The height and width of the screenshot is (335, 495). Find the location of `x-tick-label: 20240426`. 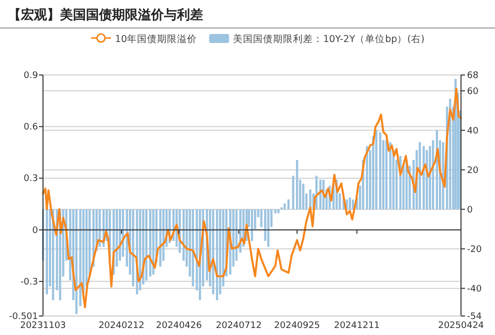

x-tick-label: 20240426 is located at coordinates (179, 326).